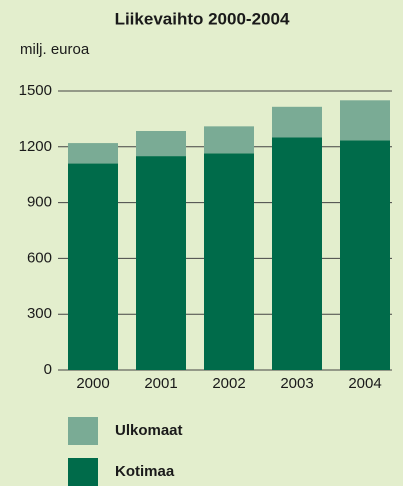 This screenshot has height=486, width=403. I want to click on y-tick-label: 0, so click(48, 369).